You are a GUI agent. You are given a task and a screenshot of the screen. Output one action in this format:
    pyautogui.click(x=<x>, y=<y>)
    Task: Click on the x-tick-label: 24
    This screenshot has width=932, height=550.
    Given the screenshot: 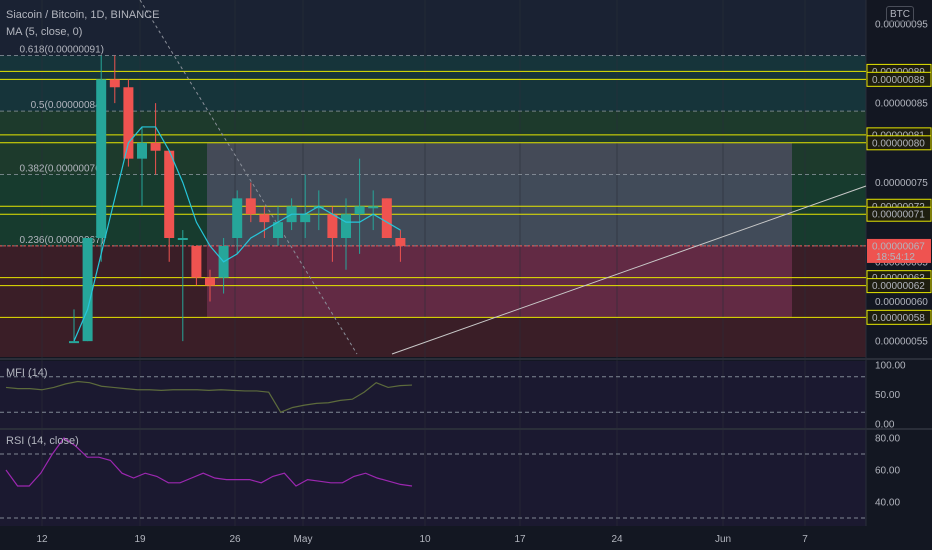 What is the action you would take?
    pyautogui.click(x=617, y=539)
    